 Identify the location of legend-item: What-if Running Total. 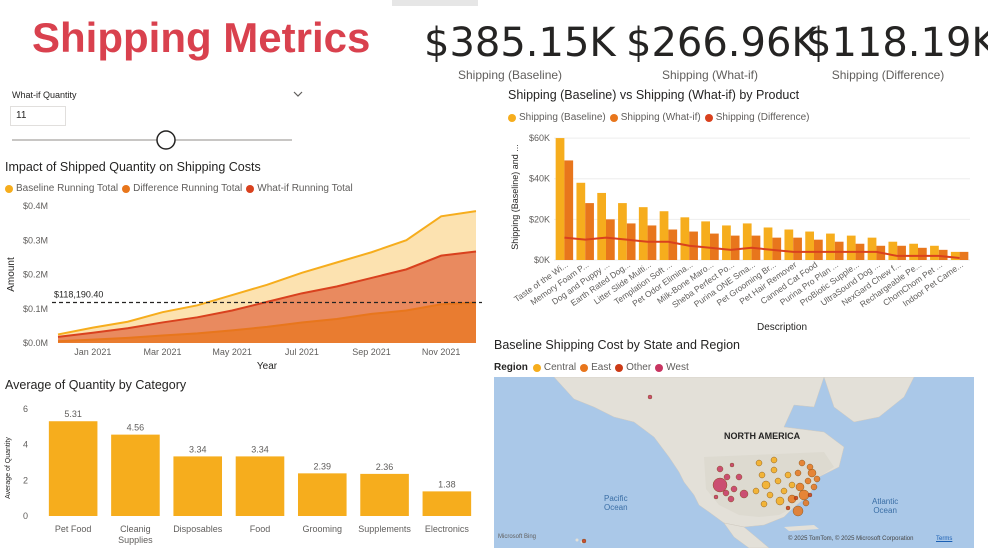
(299, 188).